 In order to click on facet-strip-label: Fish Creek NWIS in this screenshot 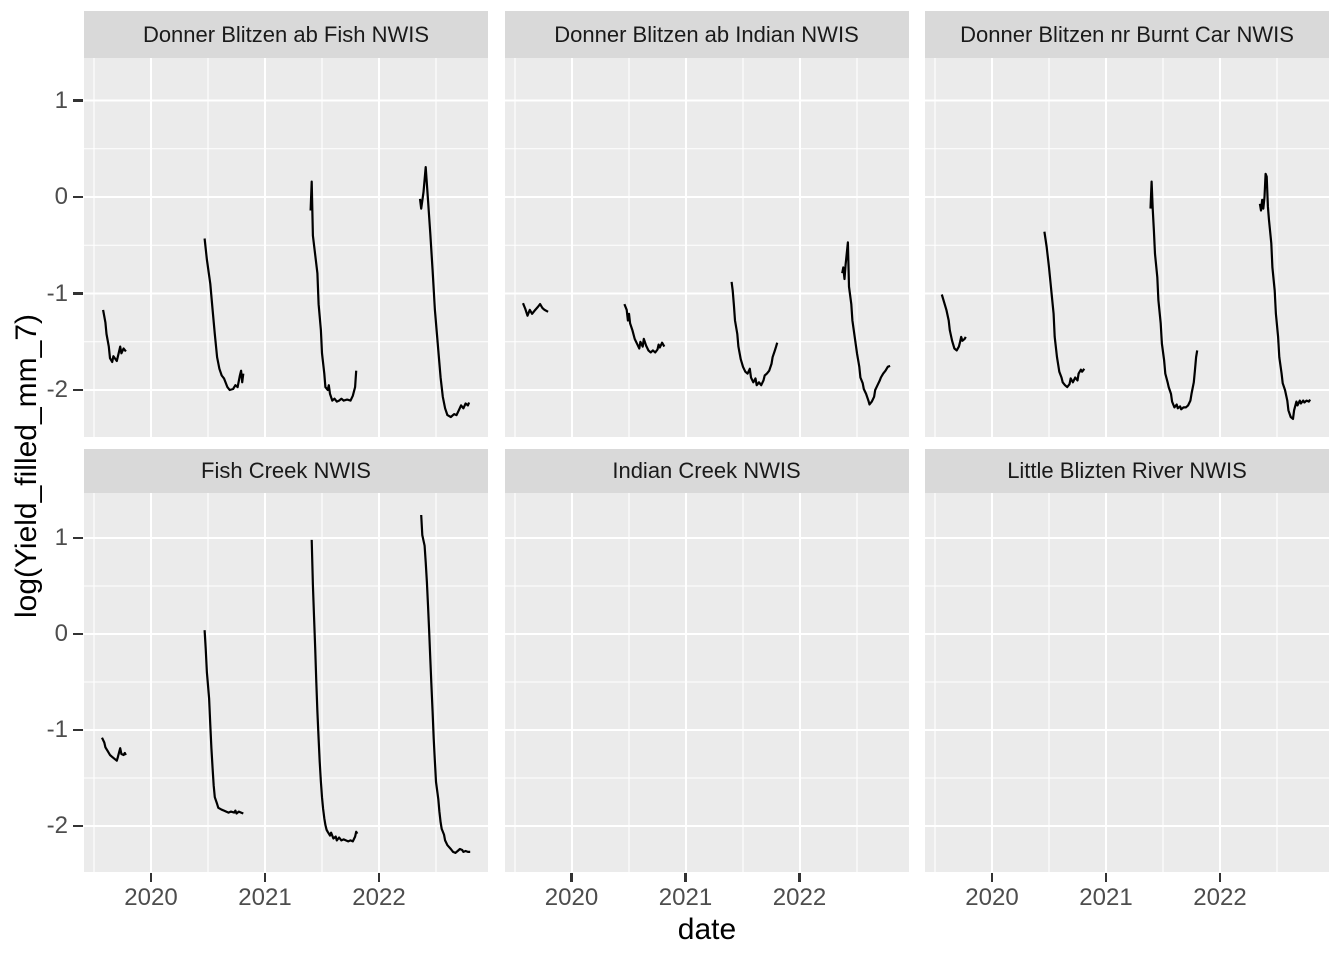, I will do `click(286, 470)`.